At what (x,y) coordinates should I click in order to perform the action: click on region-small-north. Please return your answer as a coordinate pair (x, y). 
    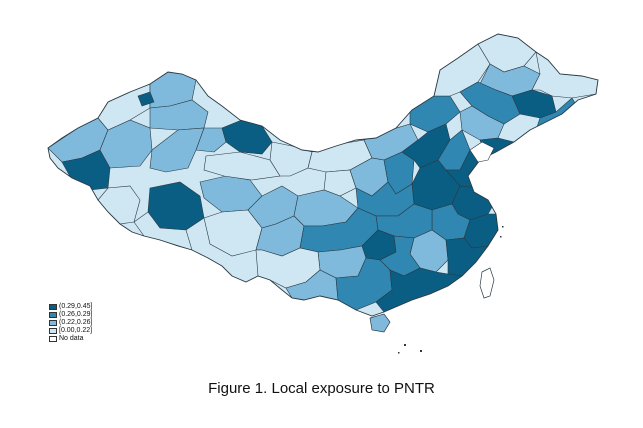
    Looking at the image, I should click on (146, 99).